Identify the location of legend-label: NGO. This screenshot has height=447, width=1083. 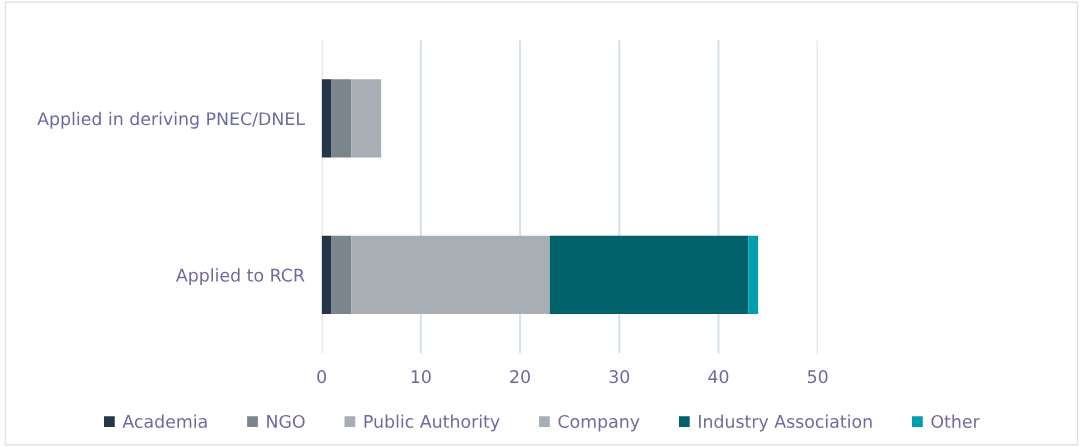
(286, 421).